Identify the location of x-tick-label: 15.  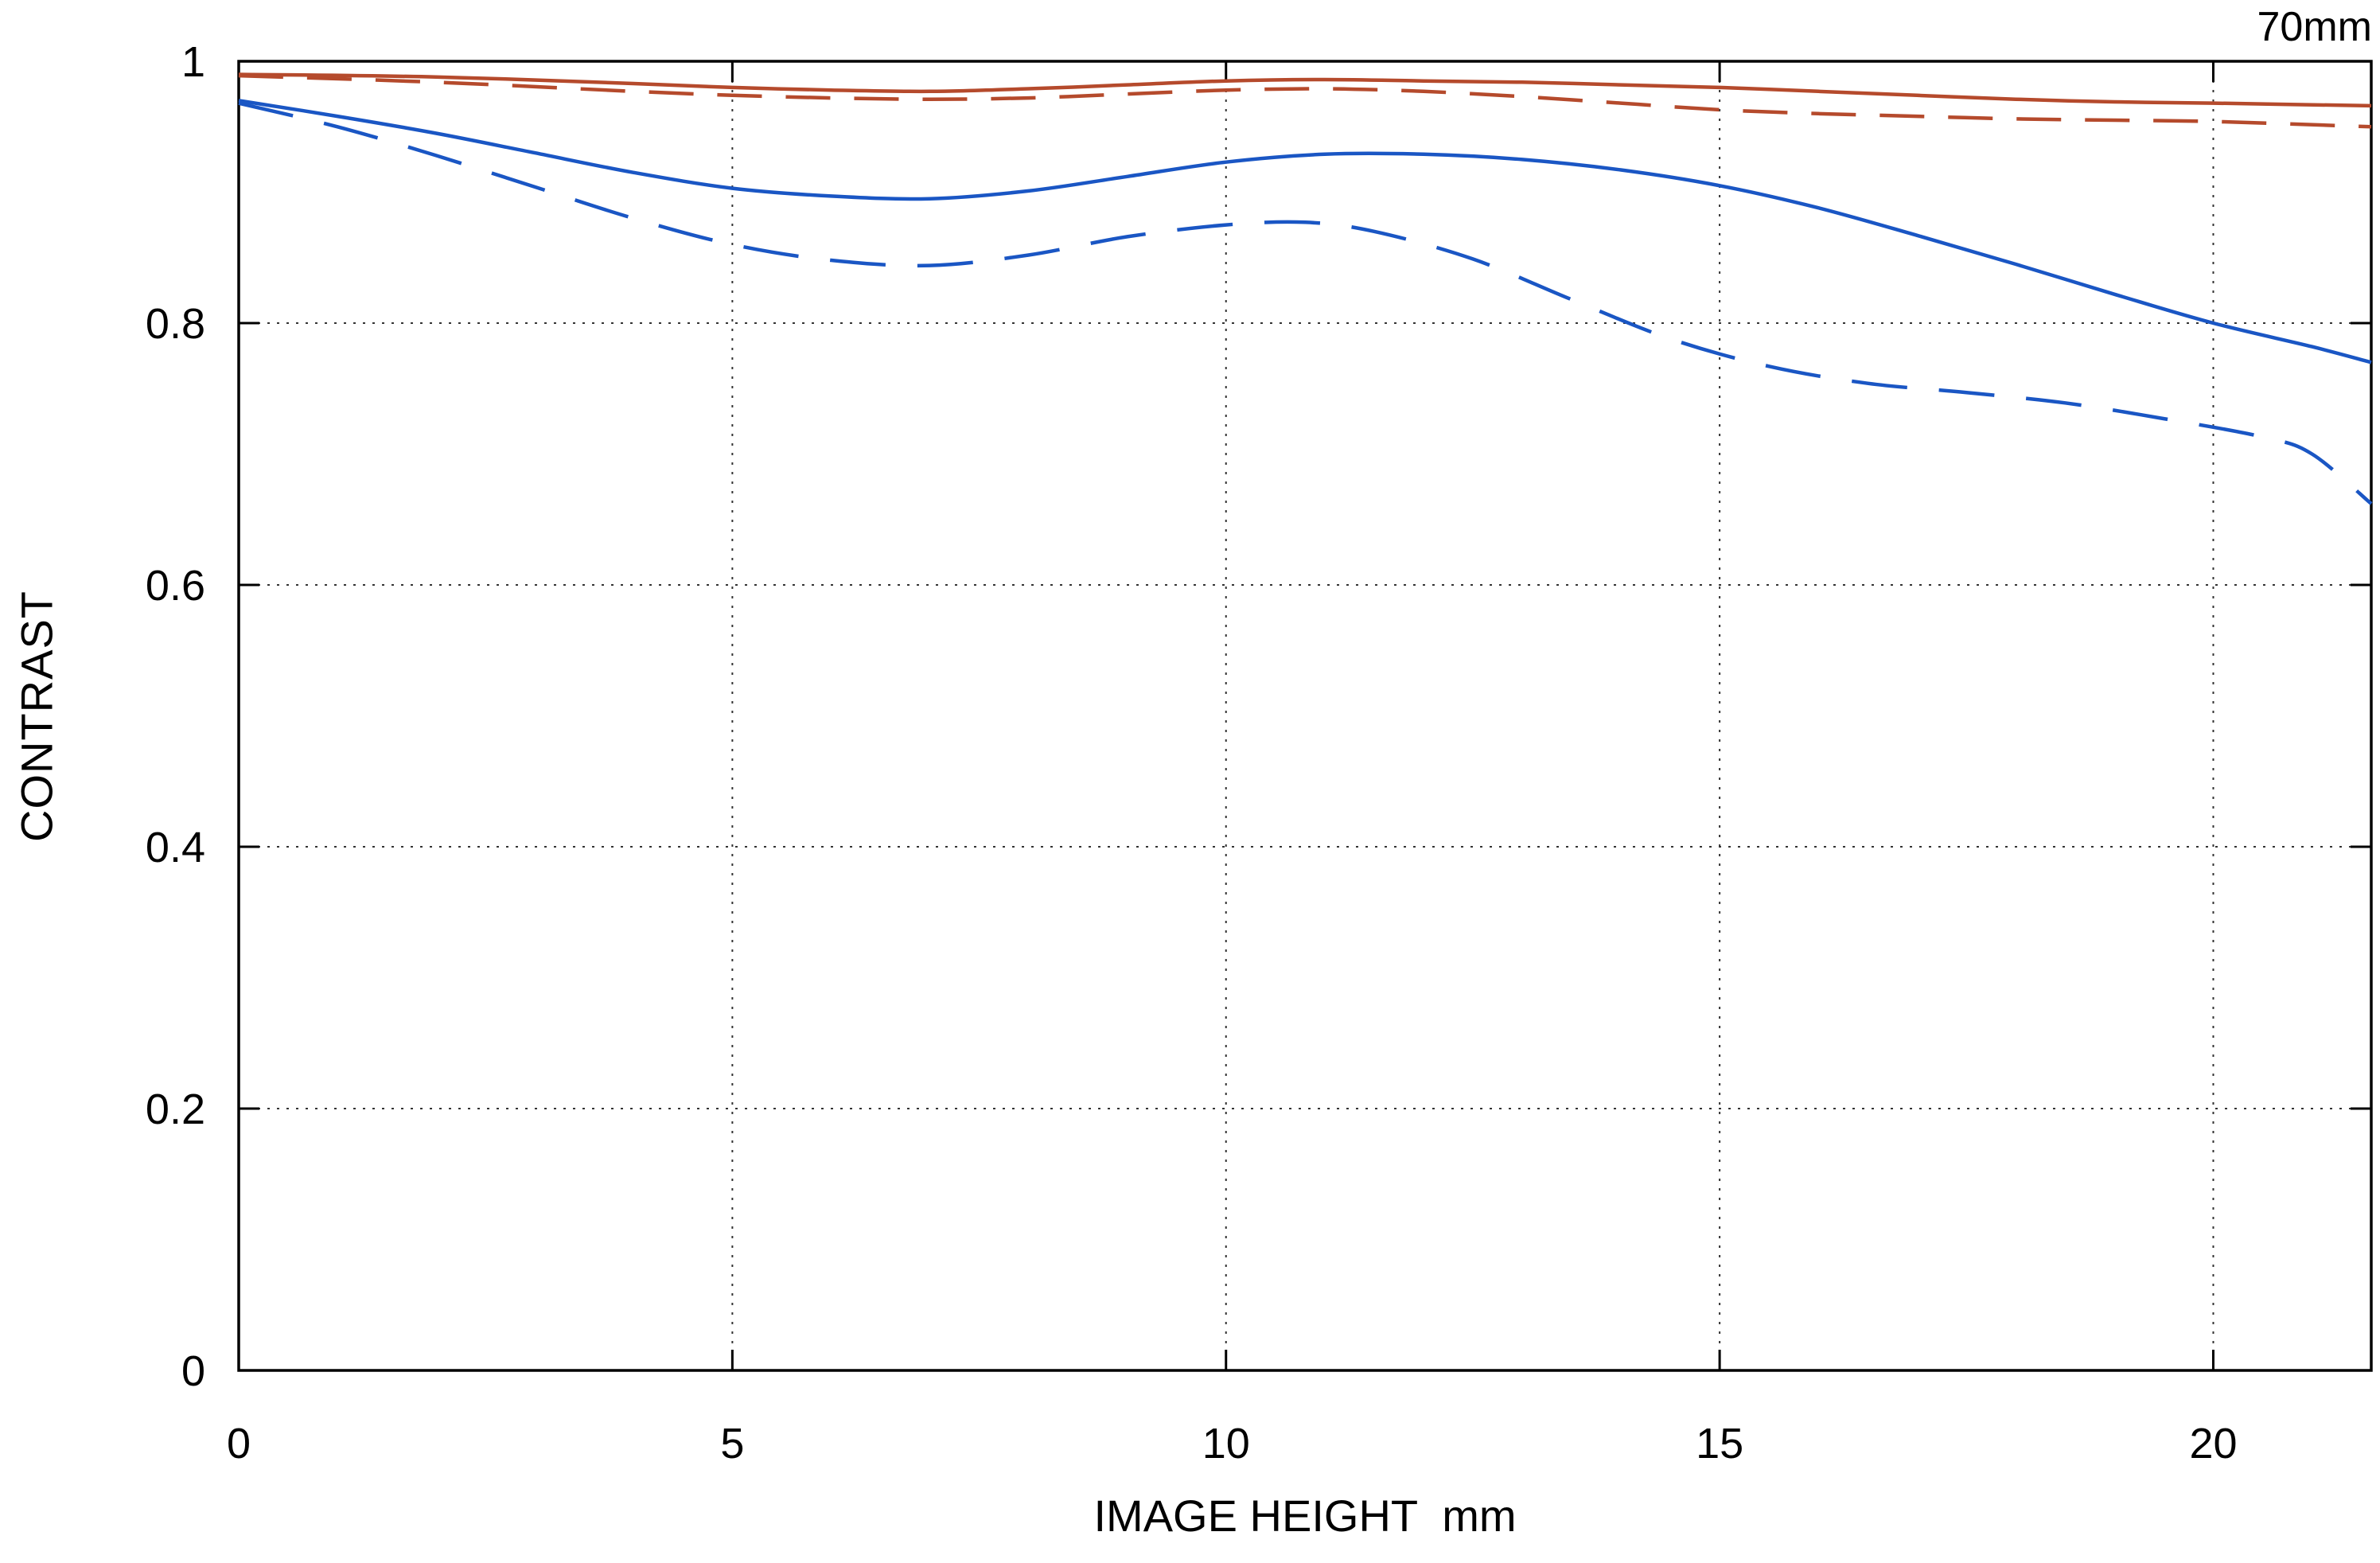
(1719, 1444).